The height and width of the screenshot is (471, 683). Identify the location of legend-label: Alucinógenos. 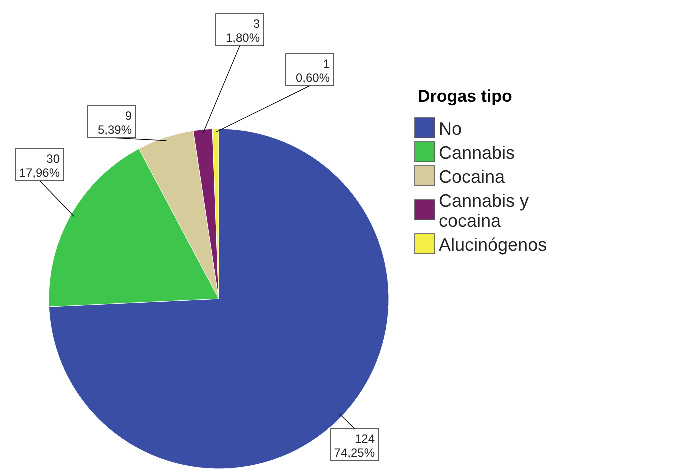
(493, 245).